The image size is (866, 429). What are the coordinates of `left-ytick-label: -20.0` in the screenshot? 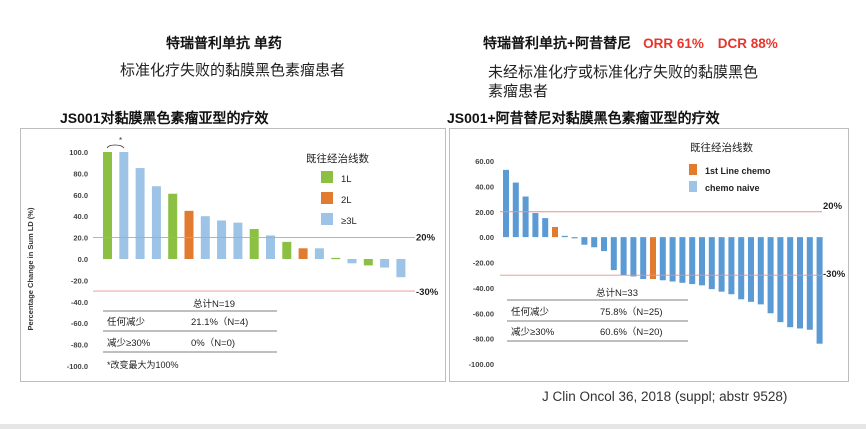 It's located at (79, 280).